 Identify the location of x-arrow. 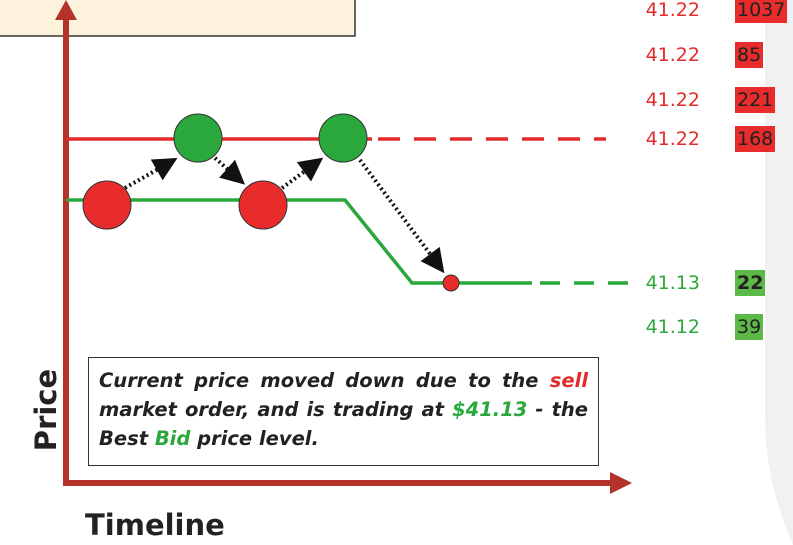
(621, 483).